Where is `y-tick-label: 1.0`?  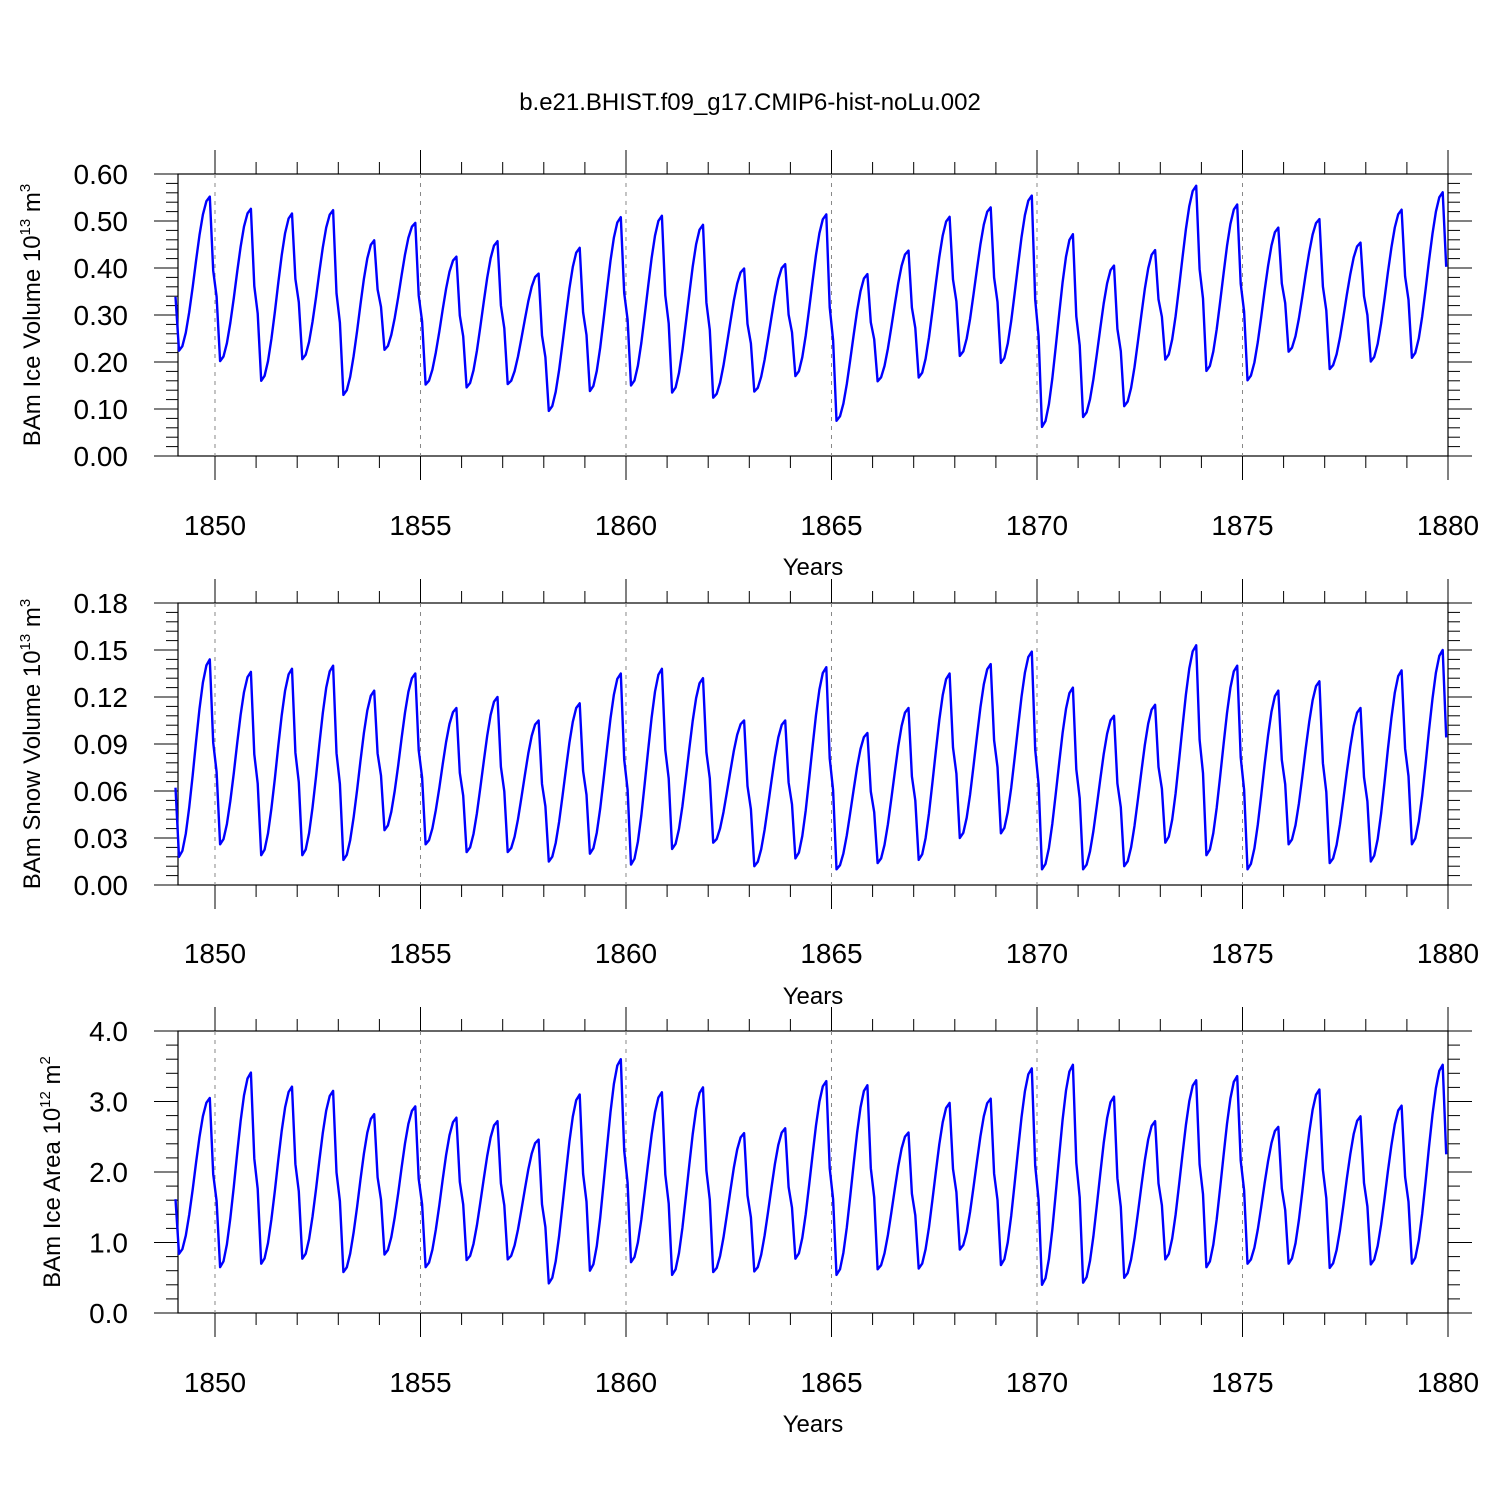
y-tick-label: 1.0 is located at coordinates (108, 1243).